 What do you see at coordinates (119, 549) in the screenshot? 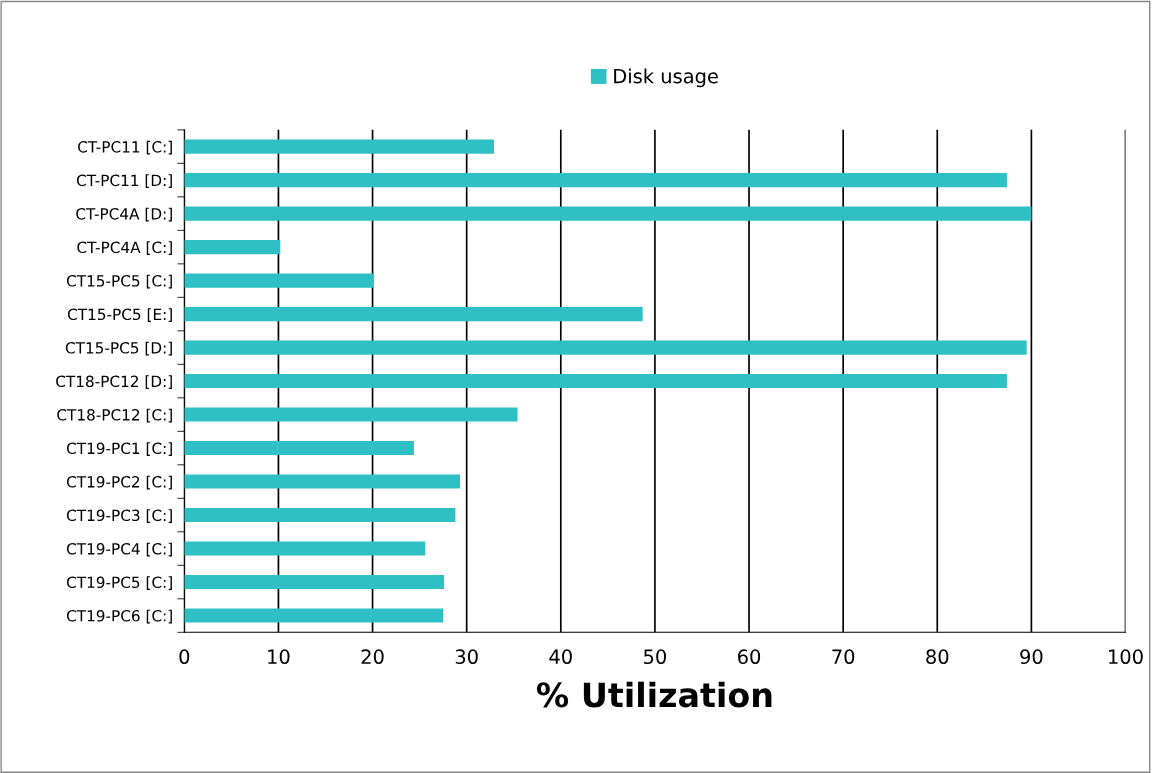
I see `y-tick-label: CT19-PC4 [C:]` at bounding box center [119, 549].